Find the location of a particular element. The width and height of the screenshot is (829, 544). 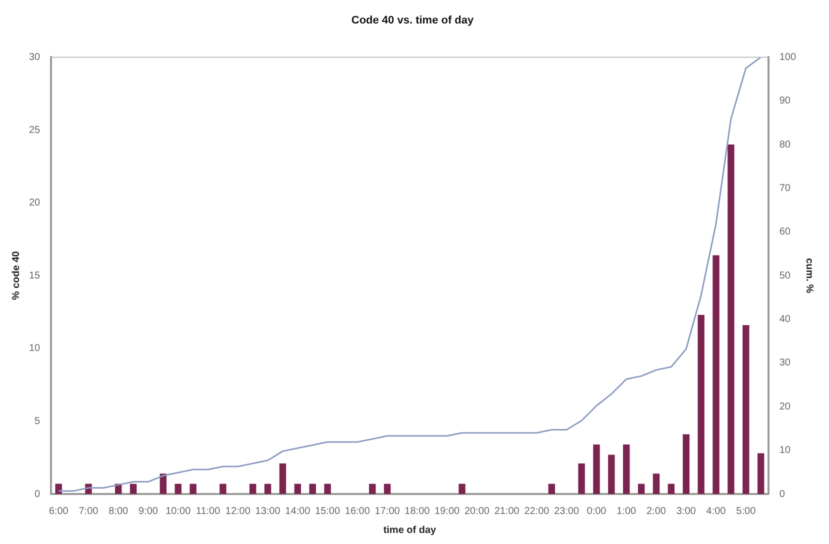

y2-tick-label: 20 is located at coordinates (785, 406).